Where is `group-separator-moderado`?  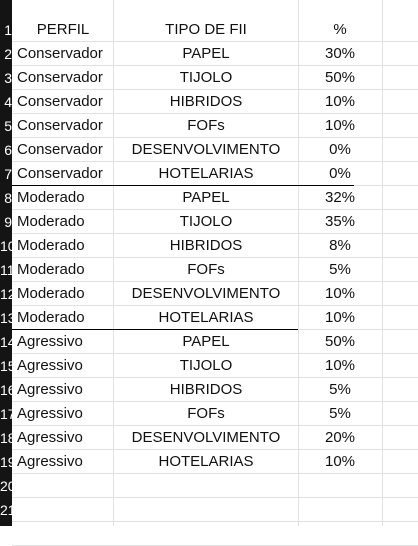
group-separator-moderado is located at coordinates (155, 329).